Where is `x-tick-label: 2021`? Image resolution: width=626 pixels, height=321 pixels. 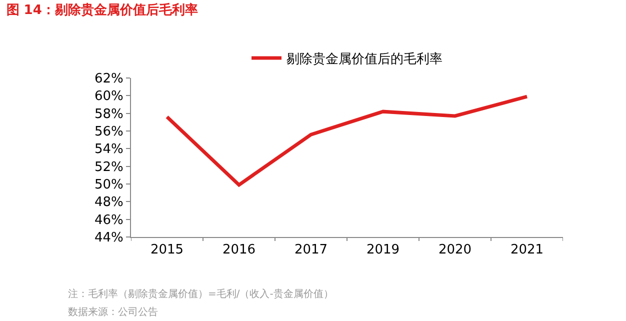 x-tick-label: 2021 is located at coordinates (527, 250).